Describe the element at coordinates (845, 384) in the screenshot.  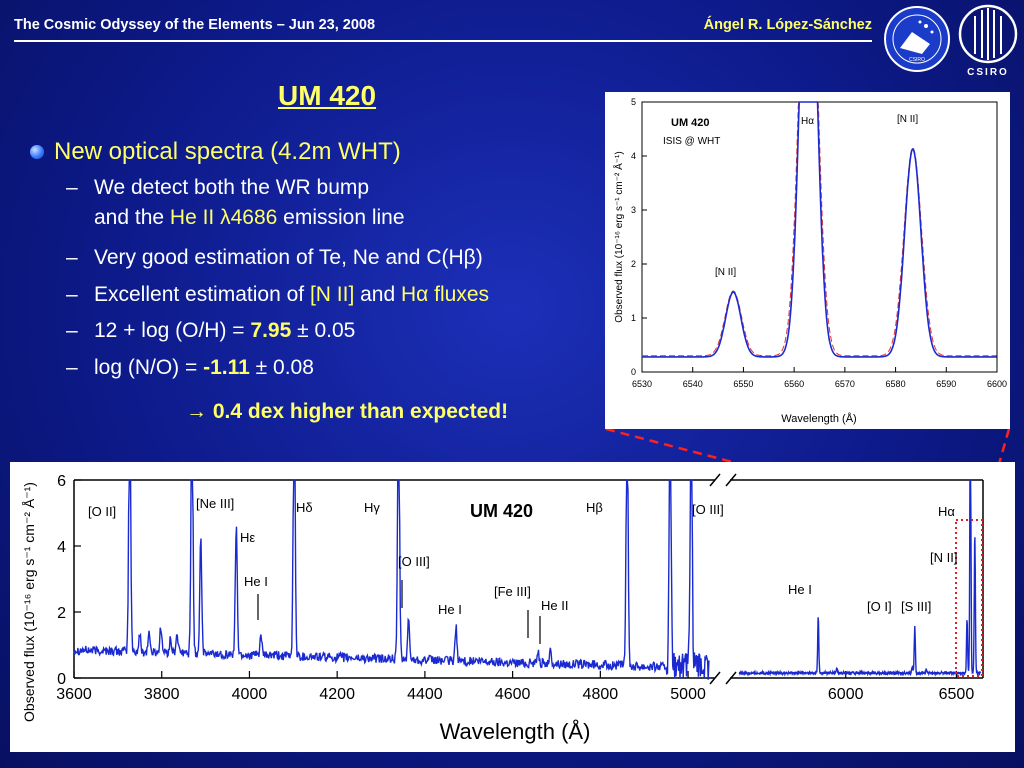
I see `inset-xtick-label: 6570` at that location.